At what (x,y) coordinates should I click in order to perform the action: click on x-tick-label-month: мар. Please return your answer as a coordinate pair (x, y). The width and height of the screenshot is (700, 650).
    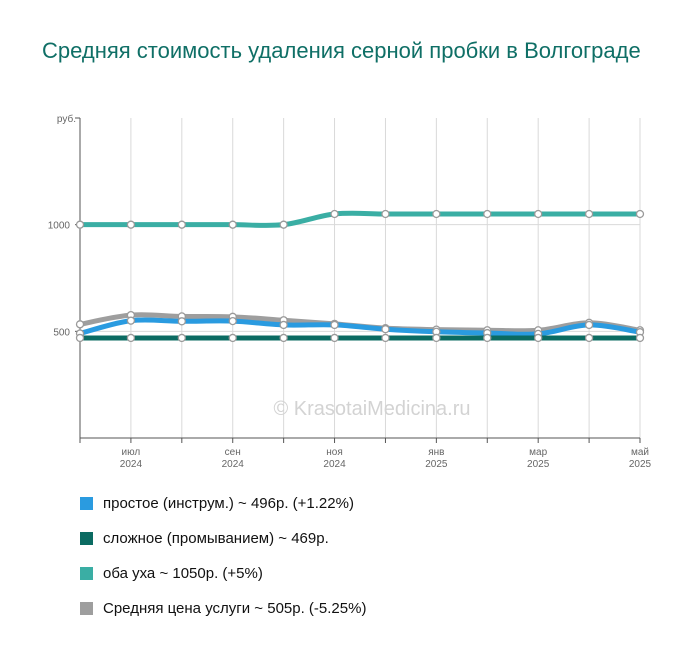
    Looking at the image, I should click on (538, 452).